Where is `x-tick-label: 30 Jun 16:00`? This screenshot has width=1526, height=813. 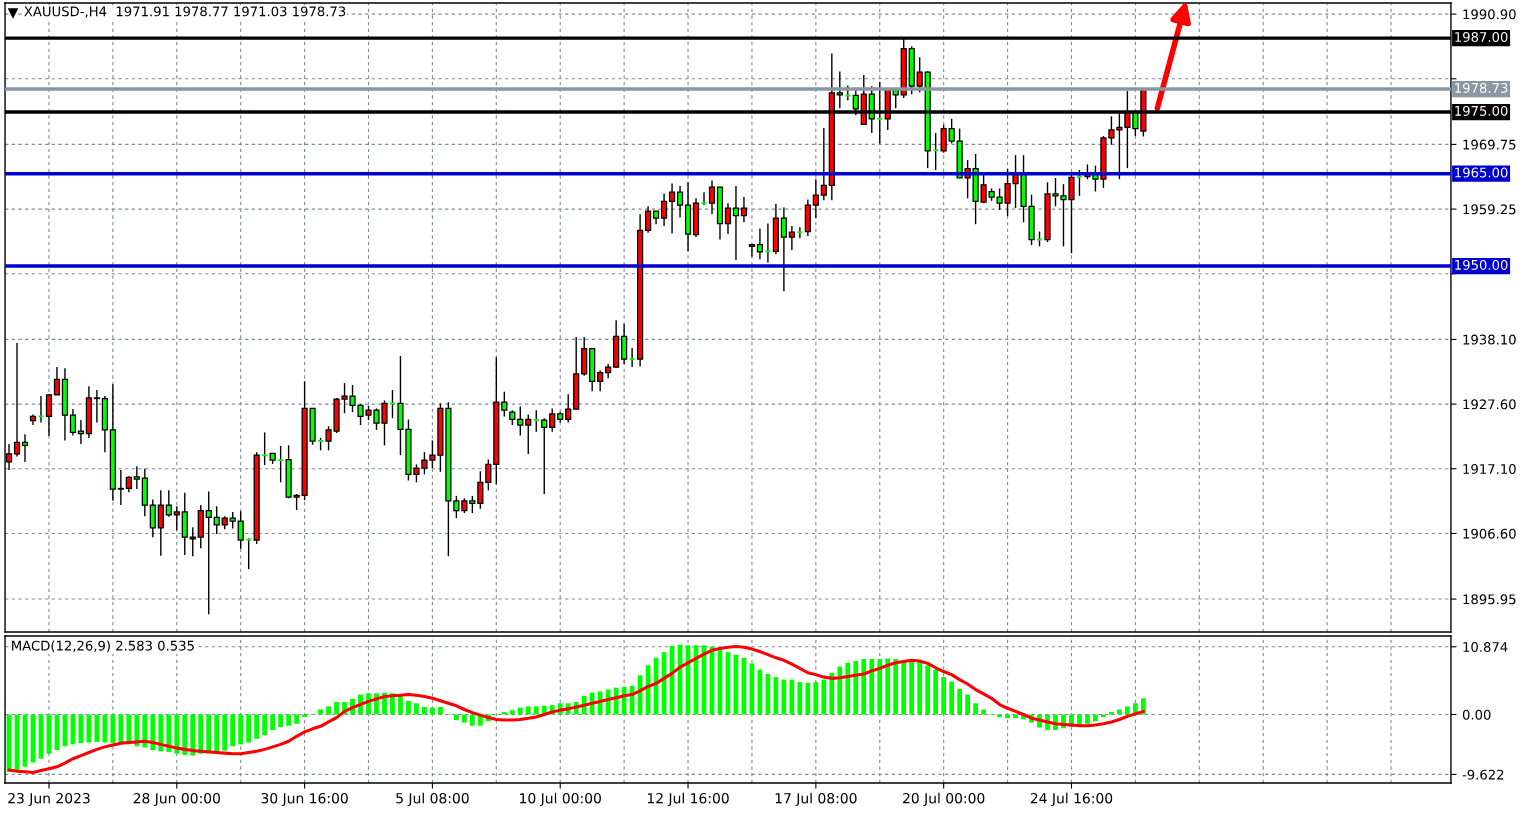
x-tick-label: 30 Jun 16:00 is located at coordinates (304, 799).